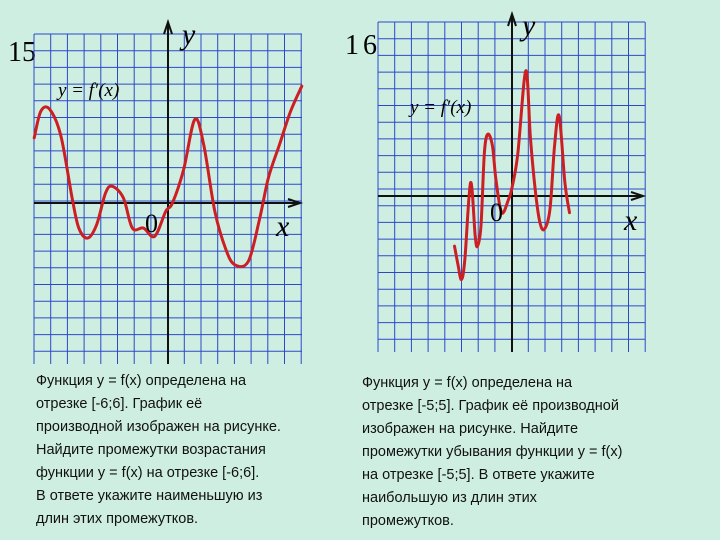 This screenshot has height=540, width=720. What do you see at coordinates (363, 45) in the screenshot?
I see `problem-16-number: 16` at bounding box center [363, 45].